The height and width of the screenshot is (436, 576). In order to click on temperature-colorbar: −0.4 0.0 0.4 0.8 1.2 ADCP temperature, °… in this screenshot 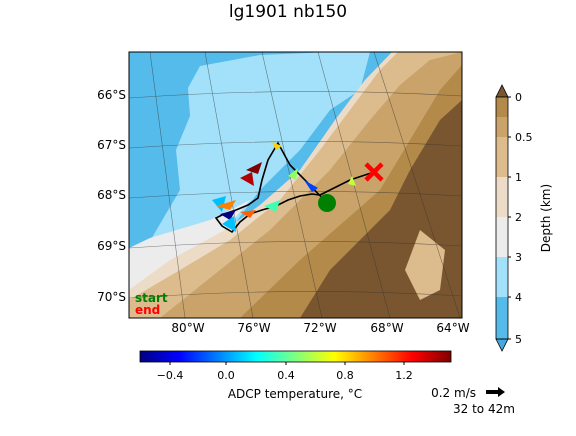, I will do `click(295, 375)`.